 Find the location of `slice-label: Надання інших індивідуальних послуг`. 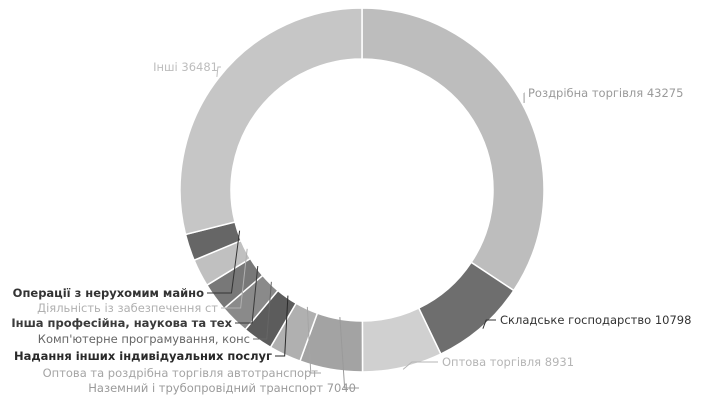

slice-label: Надання інших індивідуальних послуг is located at coordinates (143, 356).